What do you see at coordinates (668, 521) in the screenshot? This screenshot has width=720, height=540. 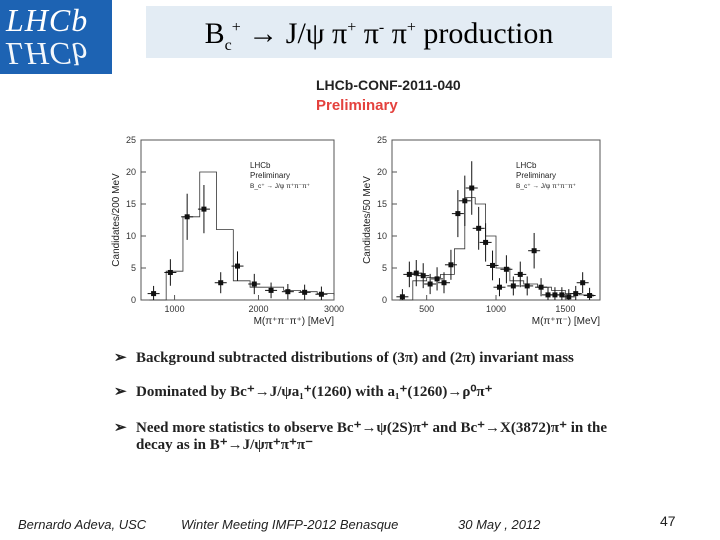 I see `page-number: 47` at bounding box center [668, 521].